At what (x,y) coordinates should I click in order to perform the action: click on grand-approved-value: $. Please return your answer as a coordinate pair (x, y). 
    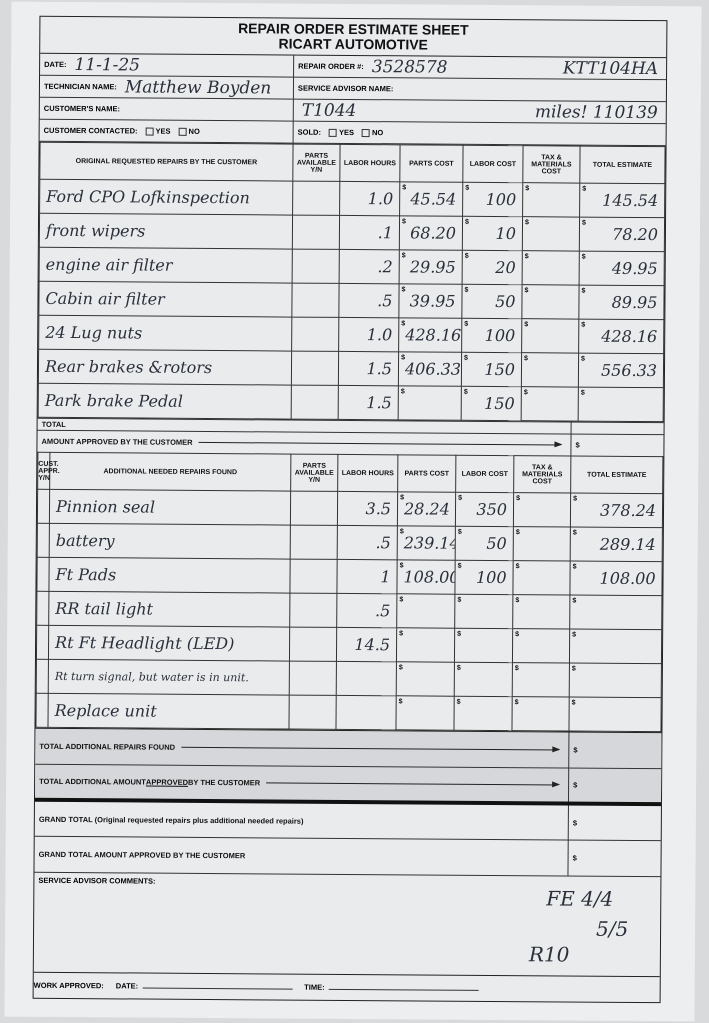
    Looking at the image, I should click on (614, 858).